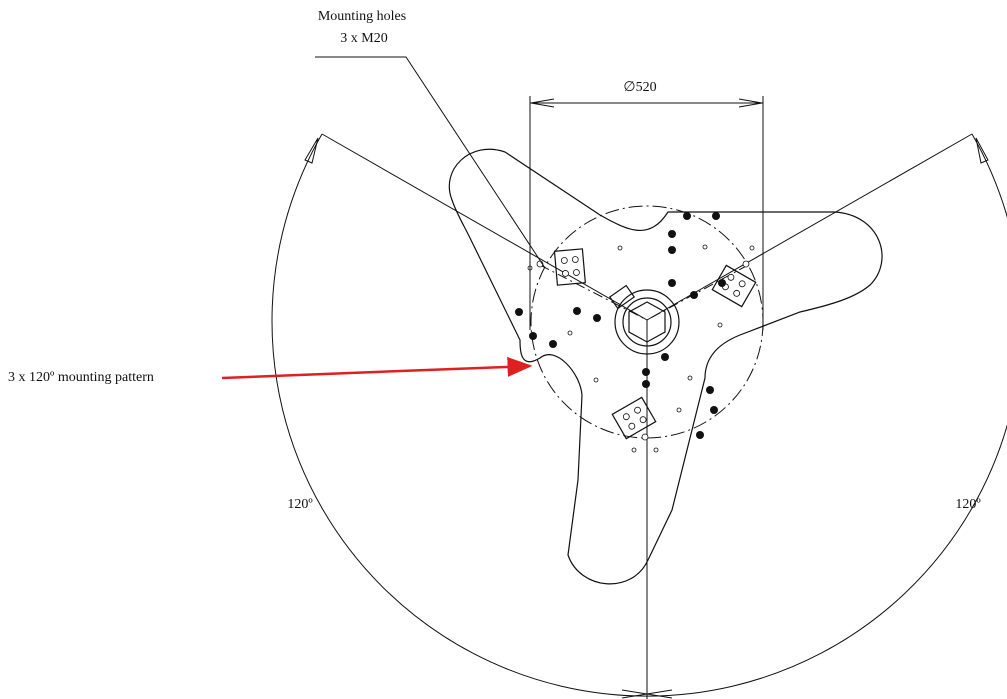  I want to click on pattern-label: 3 x 120º mounting pattern, so click(81, 377).